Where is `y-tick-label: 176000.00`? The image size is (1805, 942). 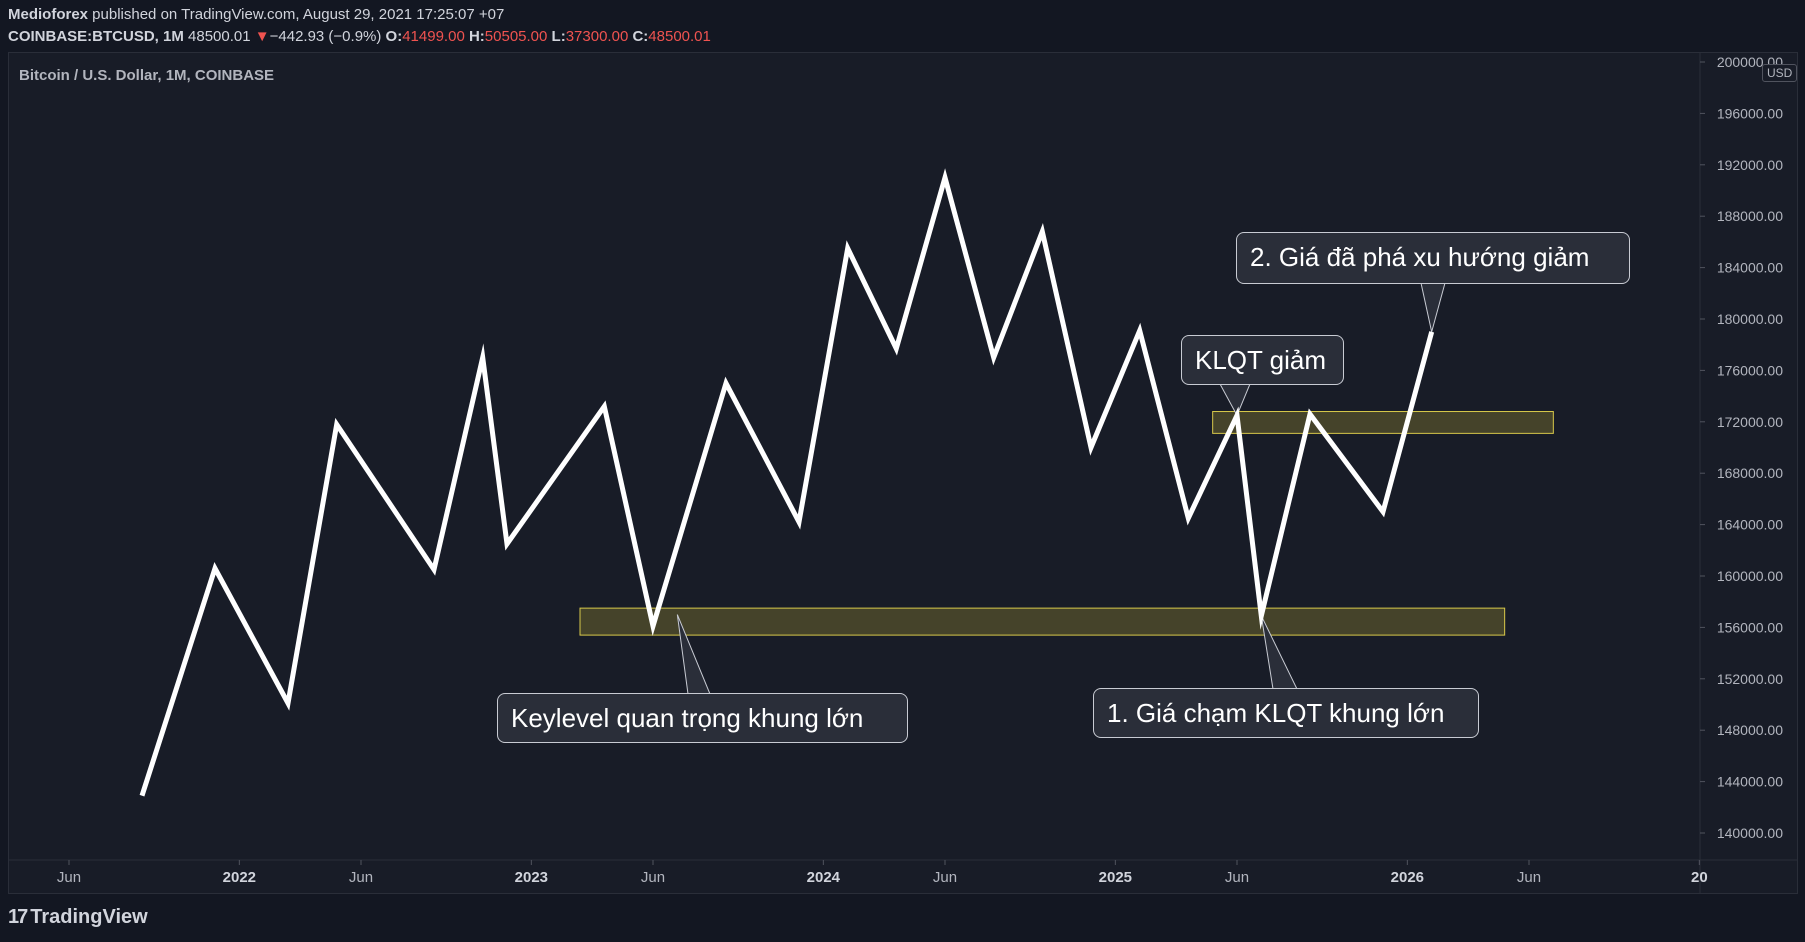 y-tick-label: 176000.00 is located at coordinates (1750, 370).